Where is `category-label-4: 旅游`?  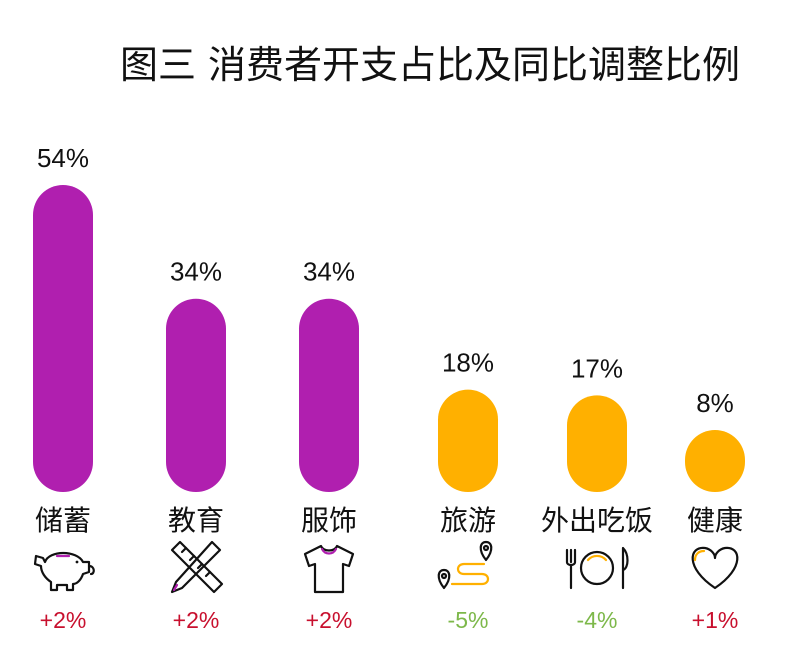
category-label-4: 旅游 is located at coordinates (468, 520).